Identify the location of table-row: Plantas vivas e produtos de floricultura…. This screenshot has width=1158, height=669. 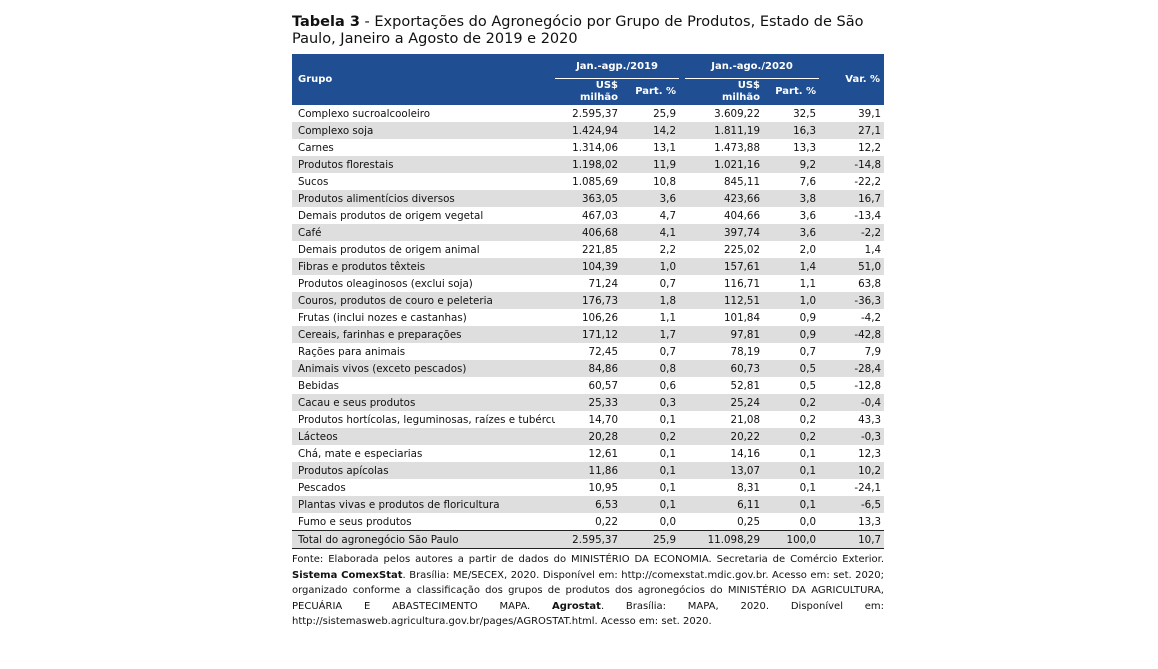
(588, 504).